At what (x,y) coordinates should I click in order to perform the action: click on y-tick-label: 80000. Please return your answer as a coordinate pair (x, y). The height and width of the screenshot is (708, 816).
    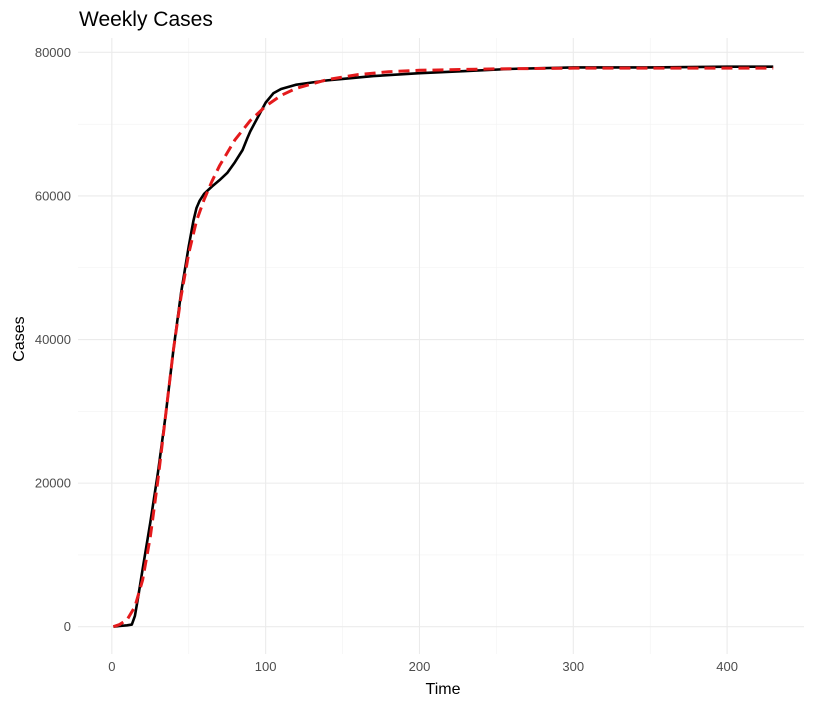
    Looking at the image, I should click on (53, 52).